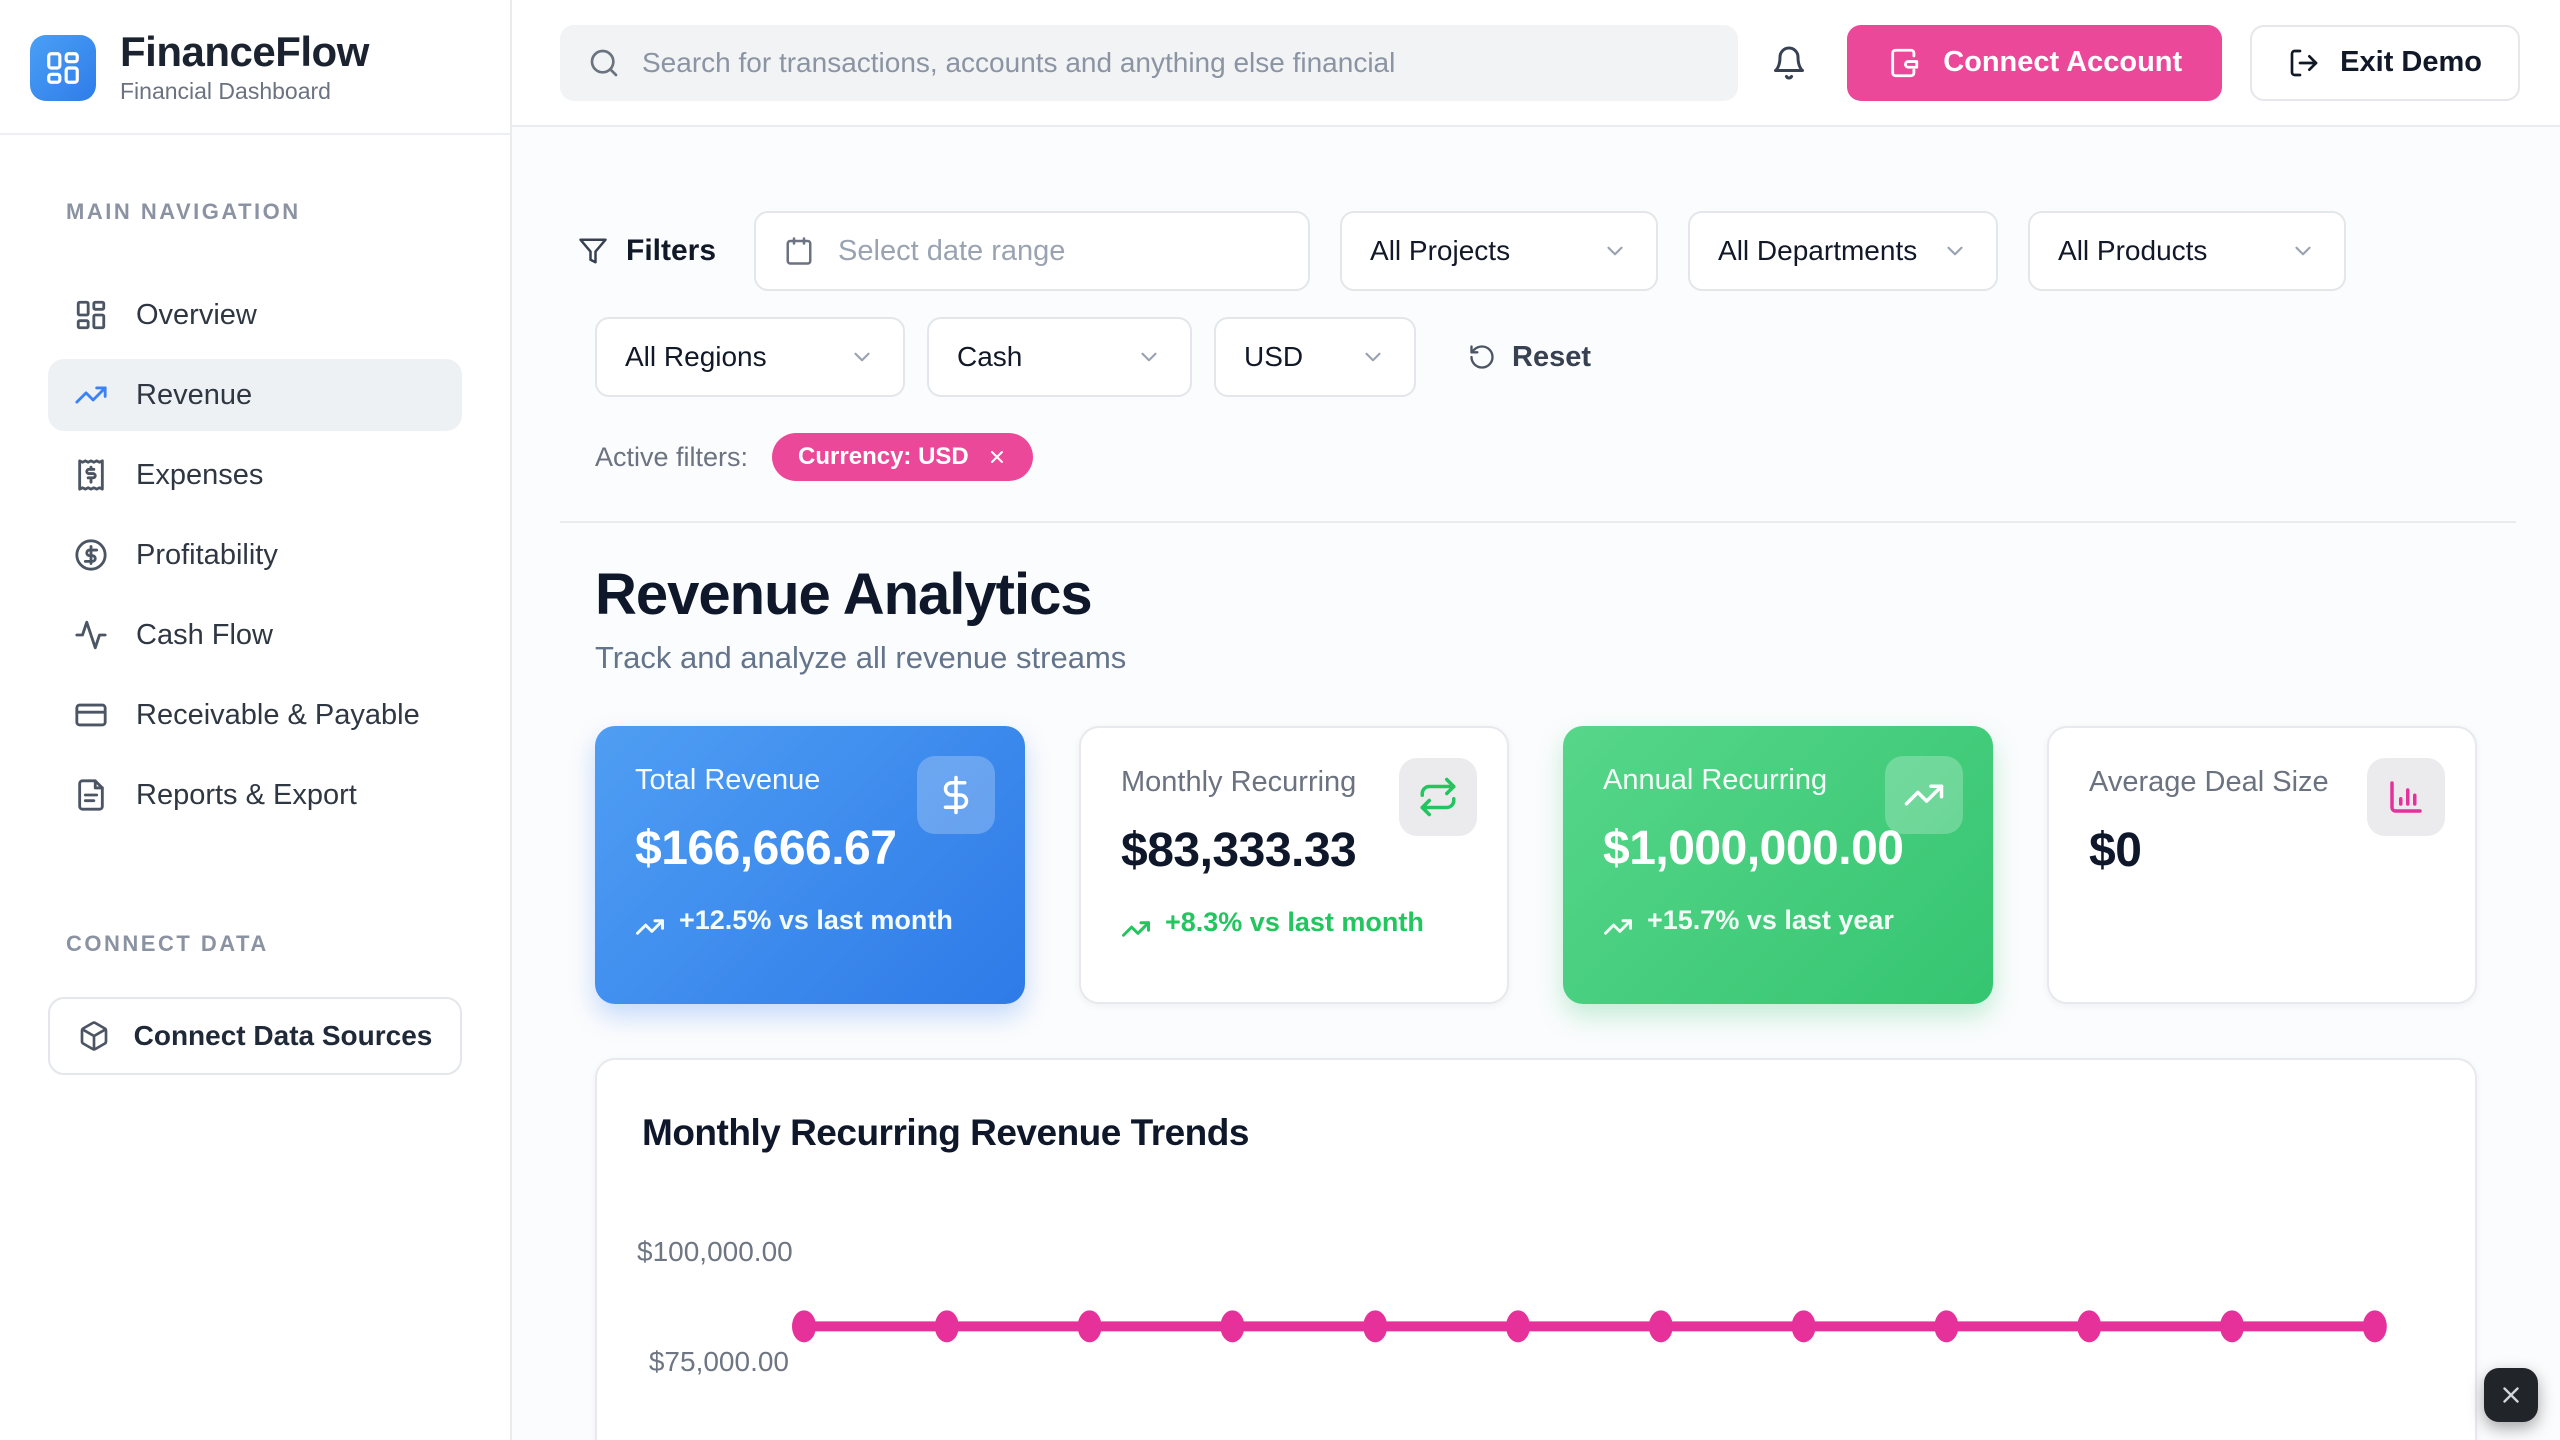  What do you see at coordinates (728, 780) in the screenshot?
I see `metric-label: Total Revenue` at bounding box center [728, 780].